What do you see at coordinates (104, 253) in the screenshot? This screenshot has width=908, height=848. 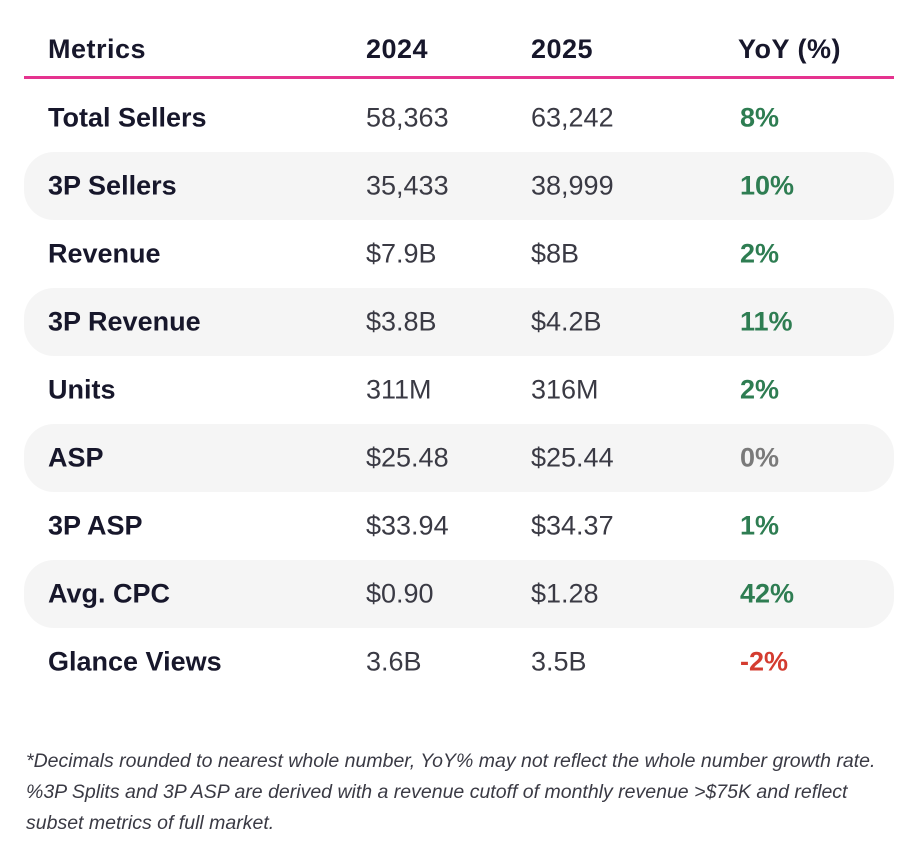 I see `metric-label: Revenue` at bounding box center [104, 253].